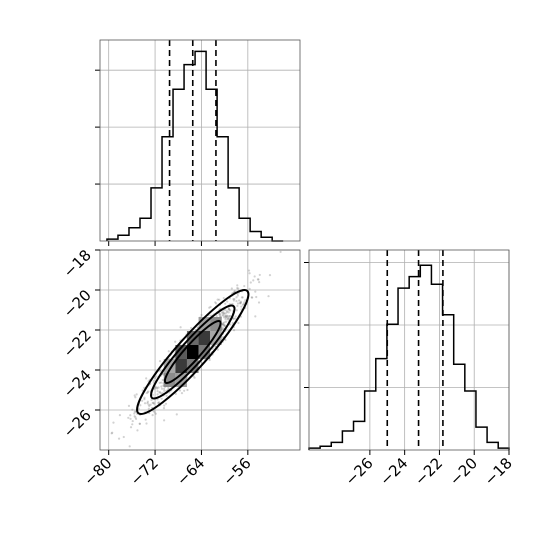  I want to click on scatter-panel, so click(198, 352).